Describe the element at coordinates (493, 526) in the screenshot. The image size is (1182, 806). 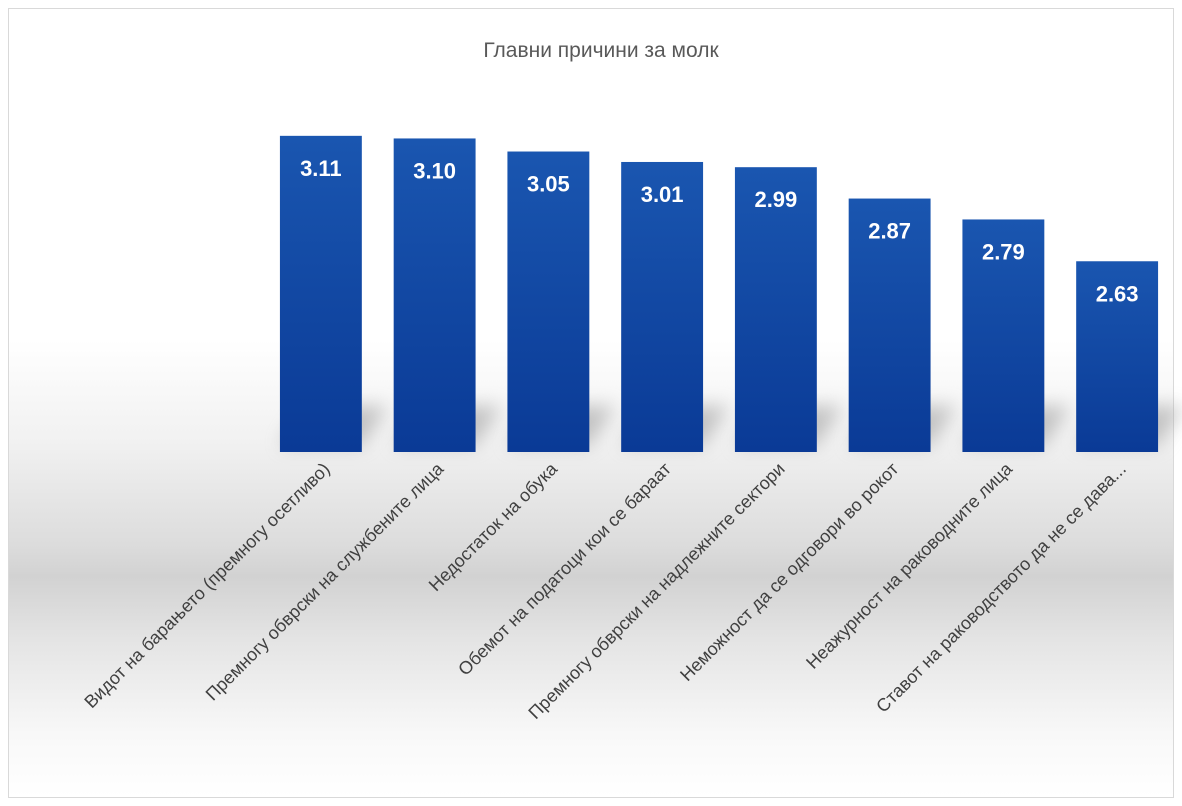
I see `category-label: Недостаток на обука` at that location.